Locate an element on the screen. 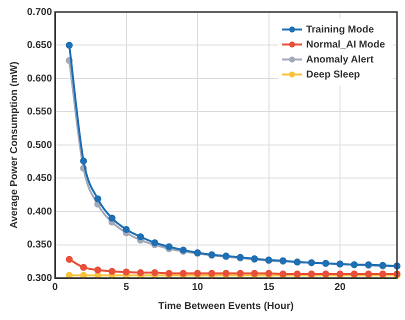  x-tick-label: 0 is located at coordinates (55, 287).